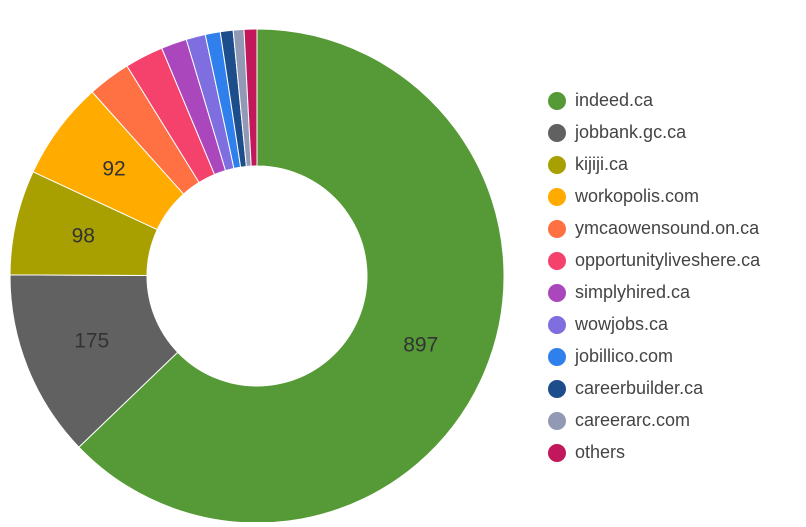 The height and width of the screenshot is (527, 806). What do you see at coordinates (623, 356) in the screenshot?
I see `legend-label: jobillico.com` at bounding box center [623, 356].